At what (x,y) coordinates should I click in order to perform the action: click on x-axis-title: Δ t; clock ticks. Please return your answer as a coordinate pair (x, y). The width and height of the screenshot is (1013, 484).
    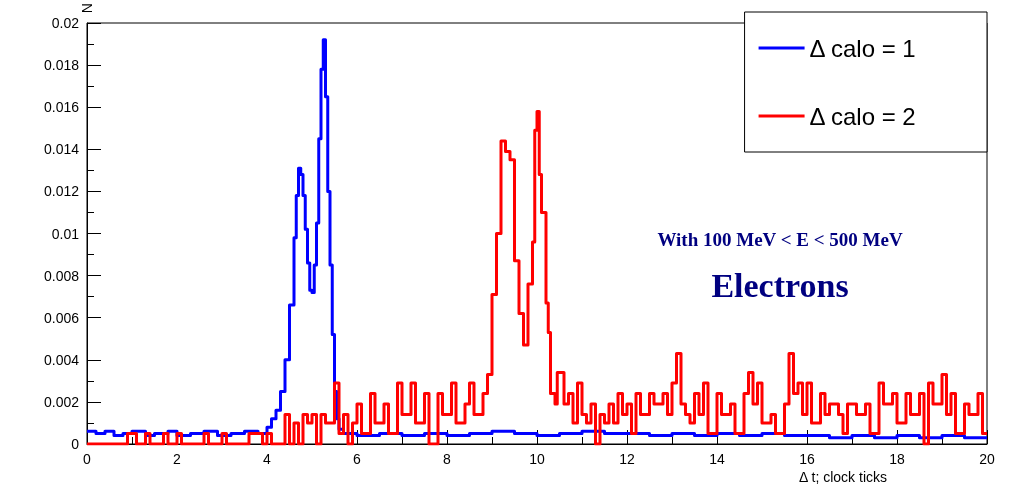
    Looking at the image, I should click on (843, 476).